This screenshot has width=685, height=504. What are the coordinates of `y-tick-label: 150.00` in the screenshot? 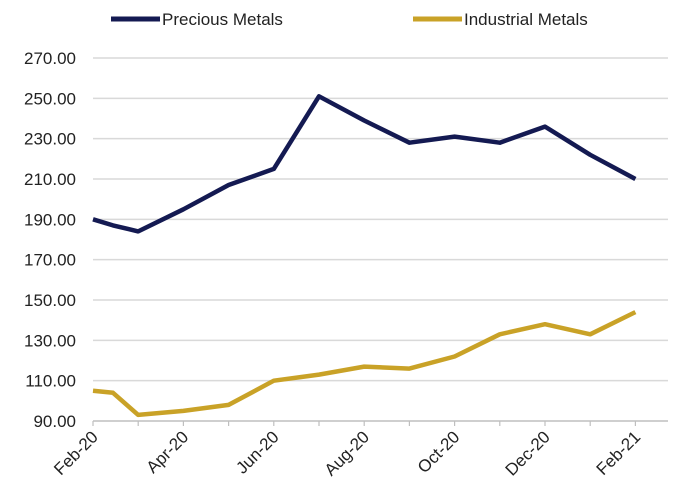 It's located at (50, 300).